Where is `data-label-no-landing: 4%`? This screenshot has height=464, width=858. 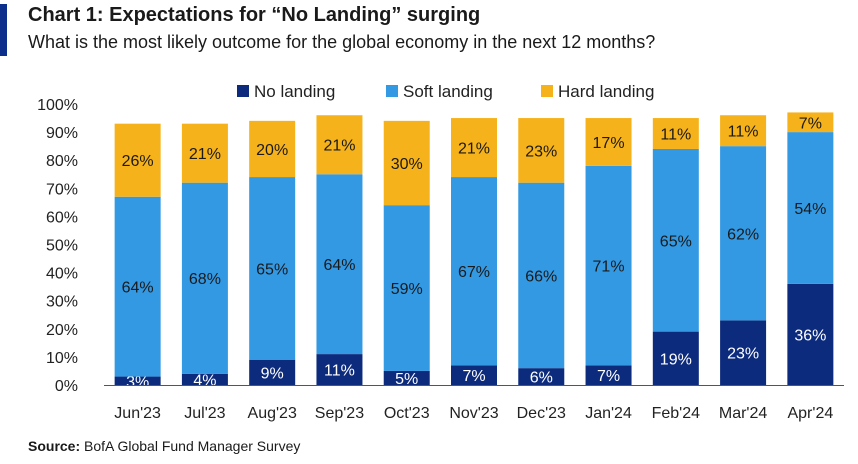
data-label-no-landing: 4% is located at coordinates (204, 380).